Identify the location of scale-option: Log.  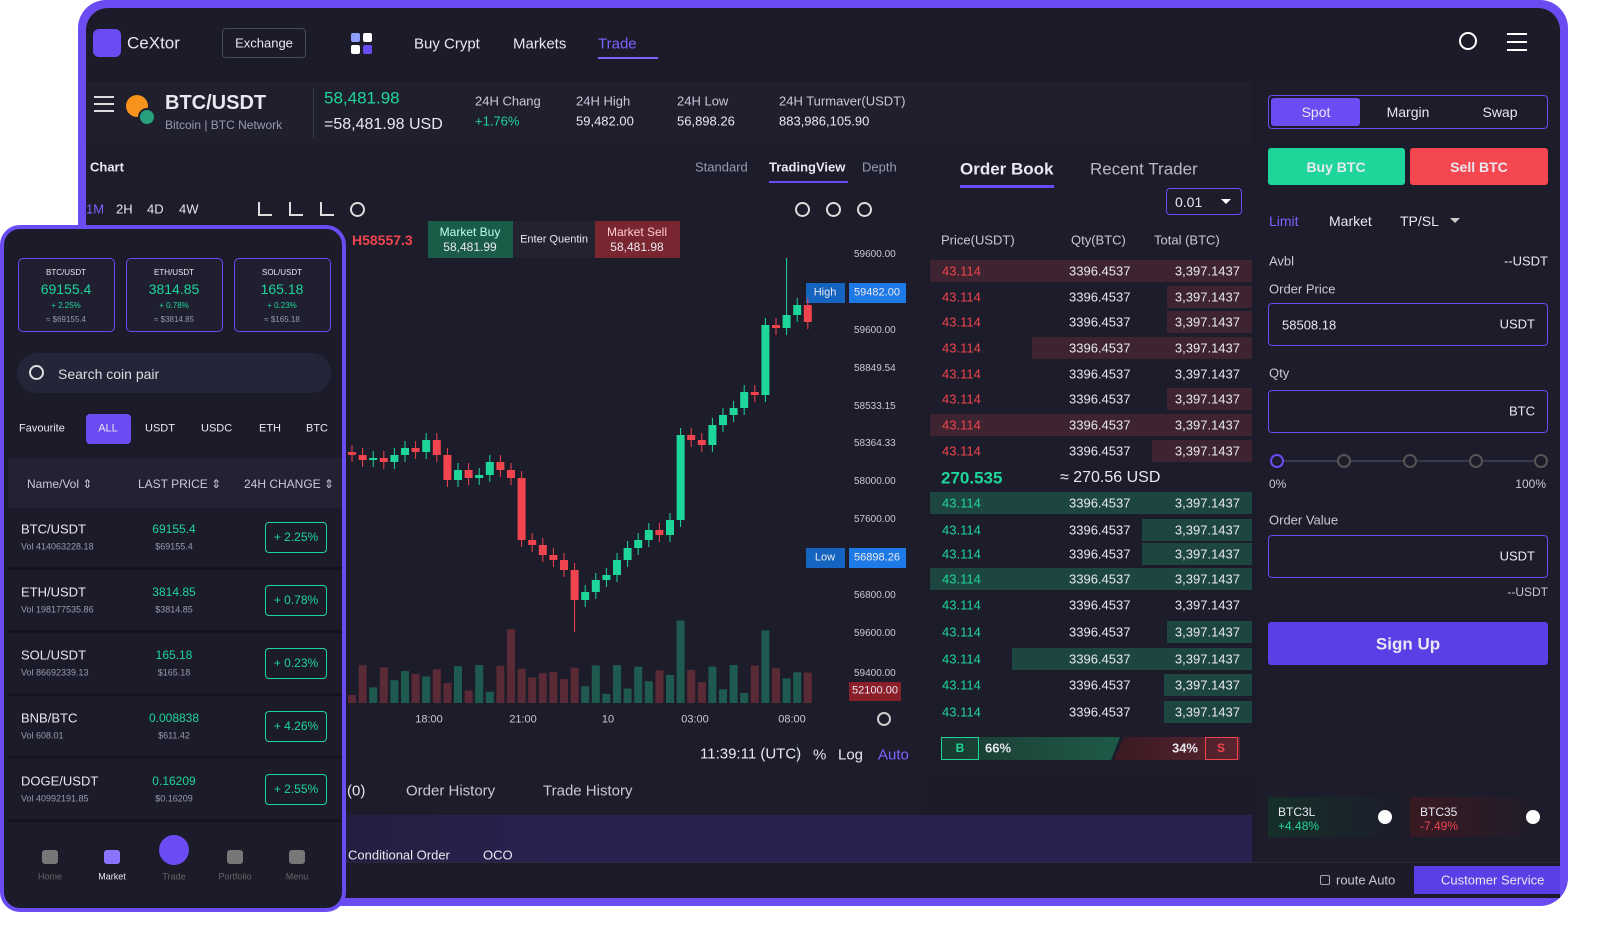
(851, 755).